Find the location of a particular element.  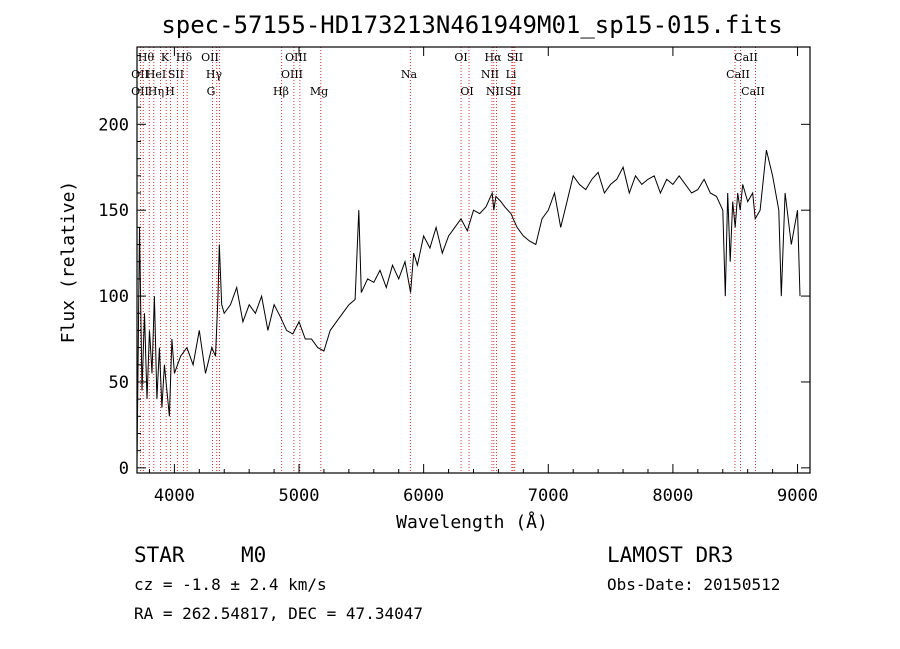

line-label: HeI is located at coordinates (156, 74).